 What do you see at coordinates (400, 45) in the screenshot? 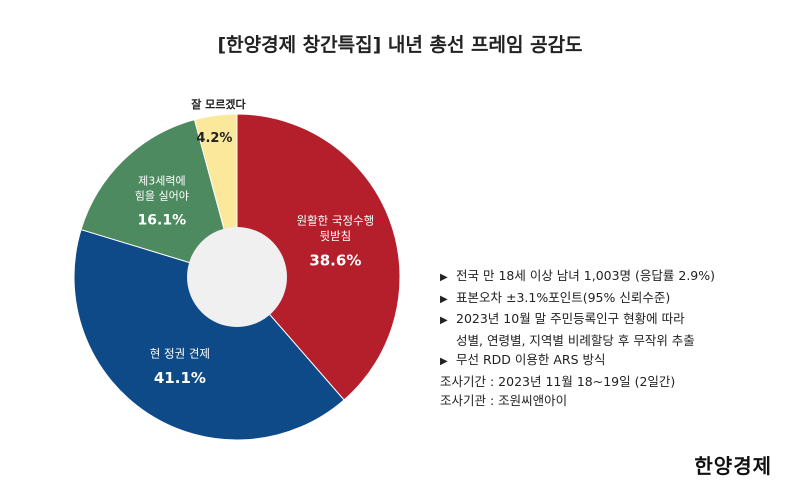
I see `chart-title: [한양경제 창간특집] 내년 총선 프레임 공감도` at bounding box center [400, 45].